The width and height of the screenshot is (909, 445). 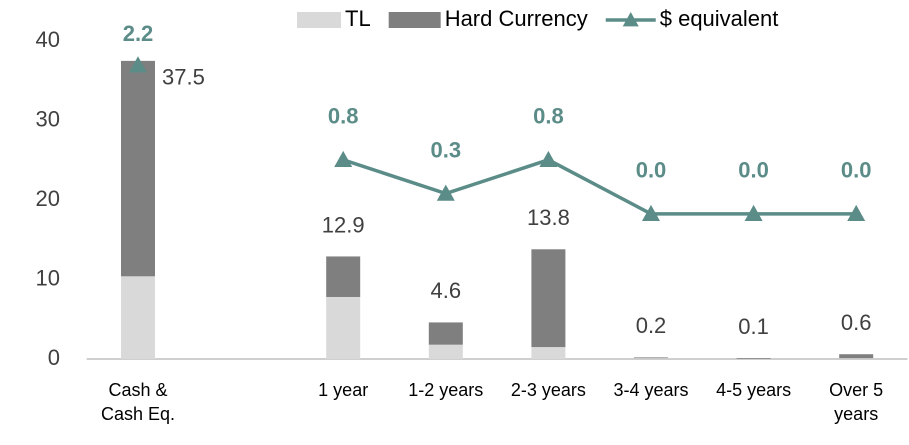 What do you see at coordinates (753, 326) in the screenshot?
I see `total-label: 0.1` at bounding box center [753, 326].